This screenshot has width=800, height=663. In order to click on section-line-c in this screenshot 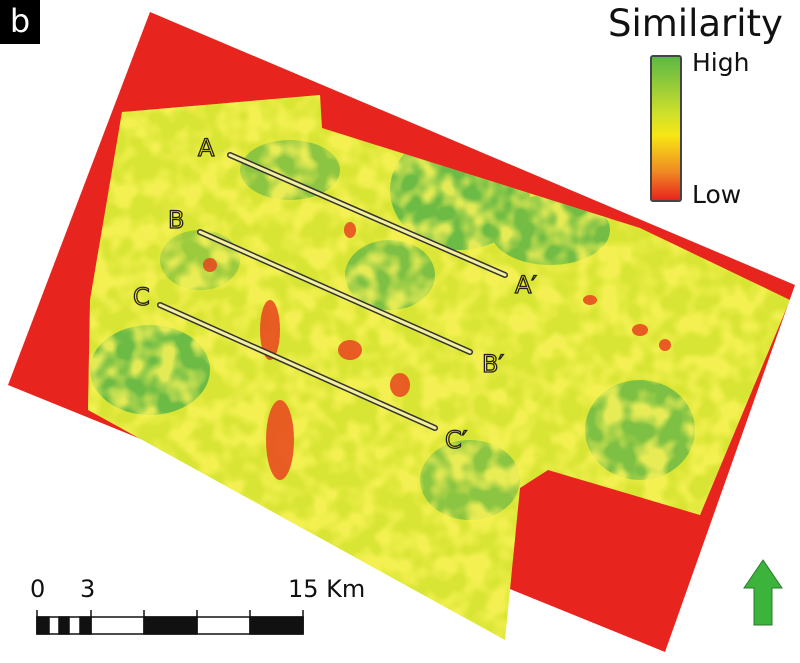, I will do `click(297, 366)`.